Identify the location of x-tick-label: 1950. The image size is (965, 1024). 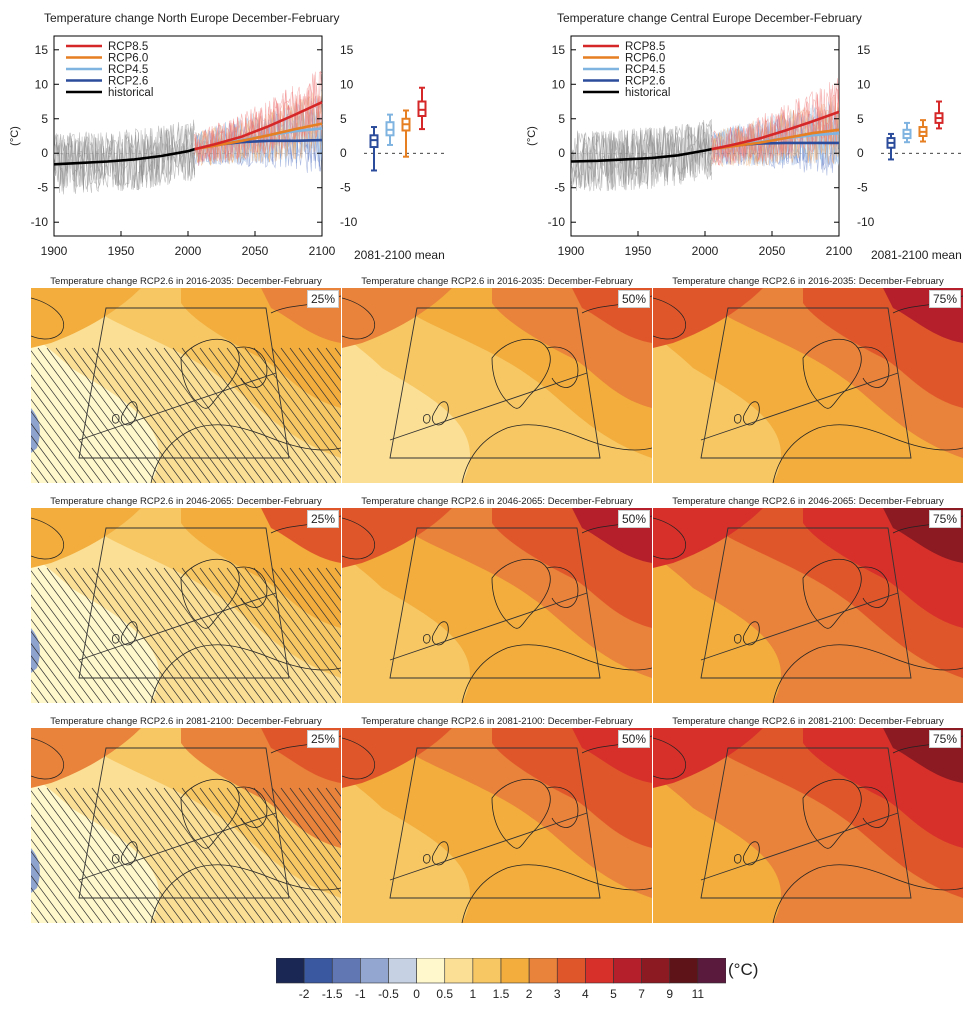
(121, 251).